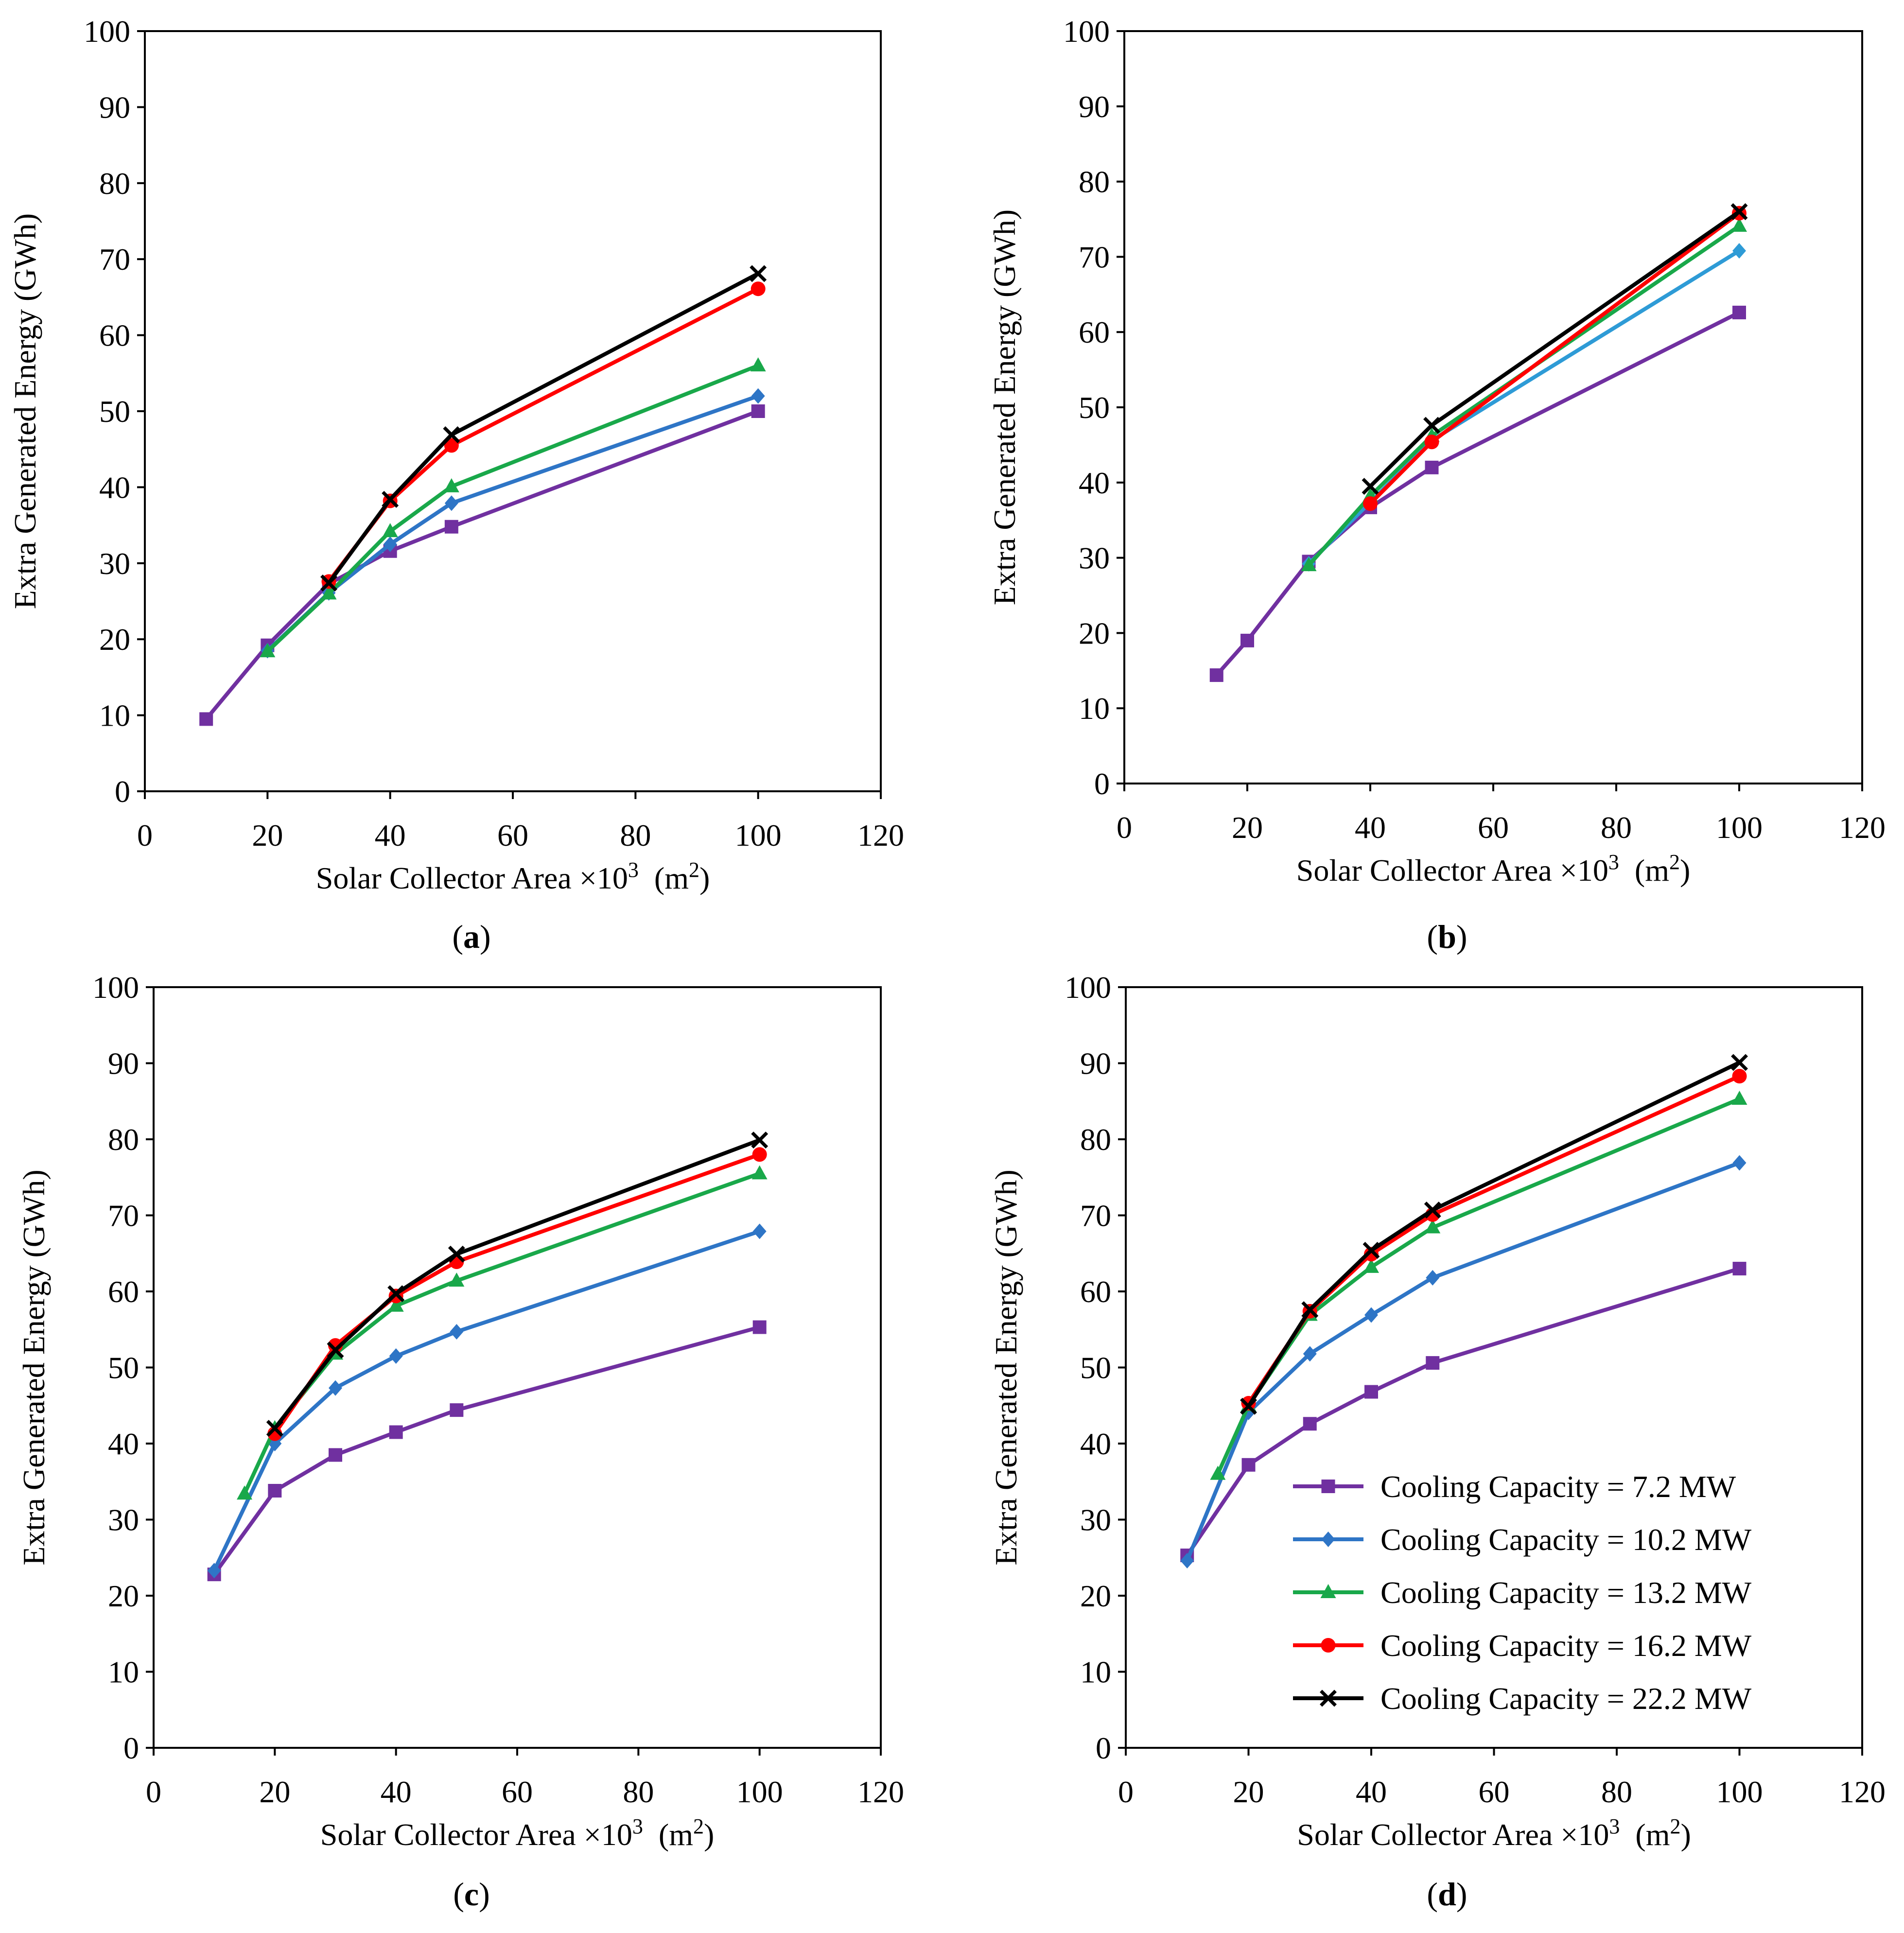 The height and width of the screenshot is (1933, 1904). Describe the element at coordinates (1095, 1520) in the screenshot. I see `y-tick-label: 30` at that location.